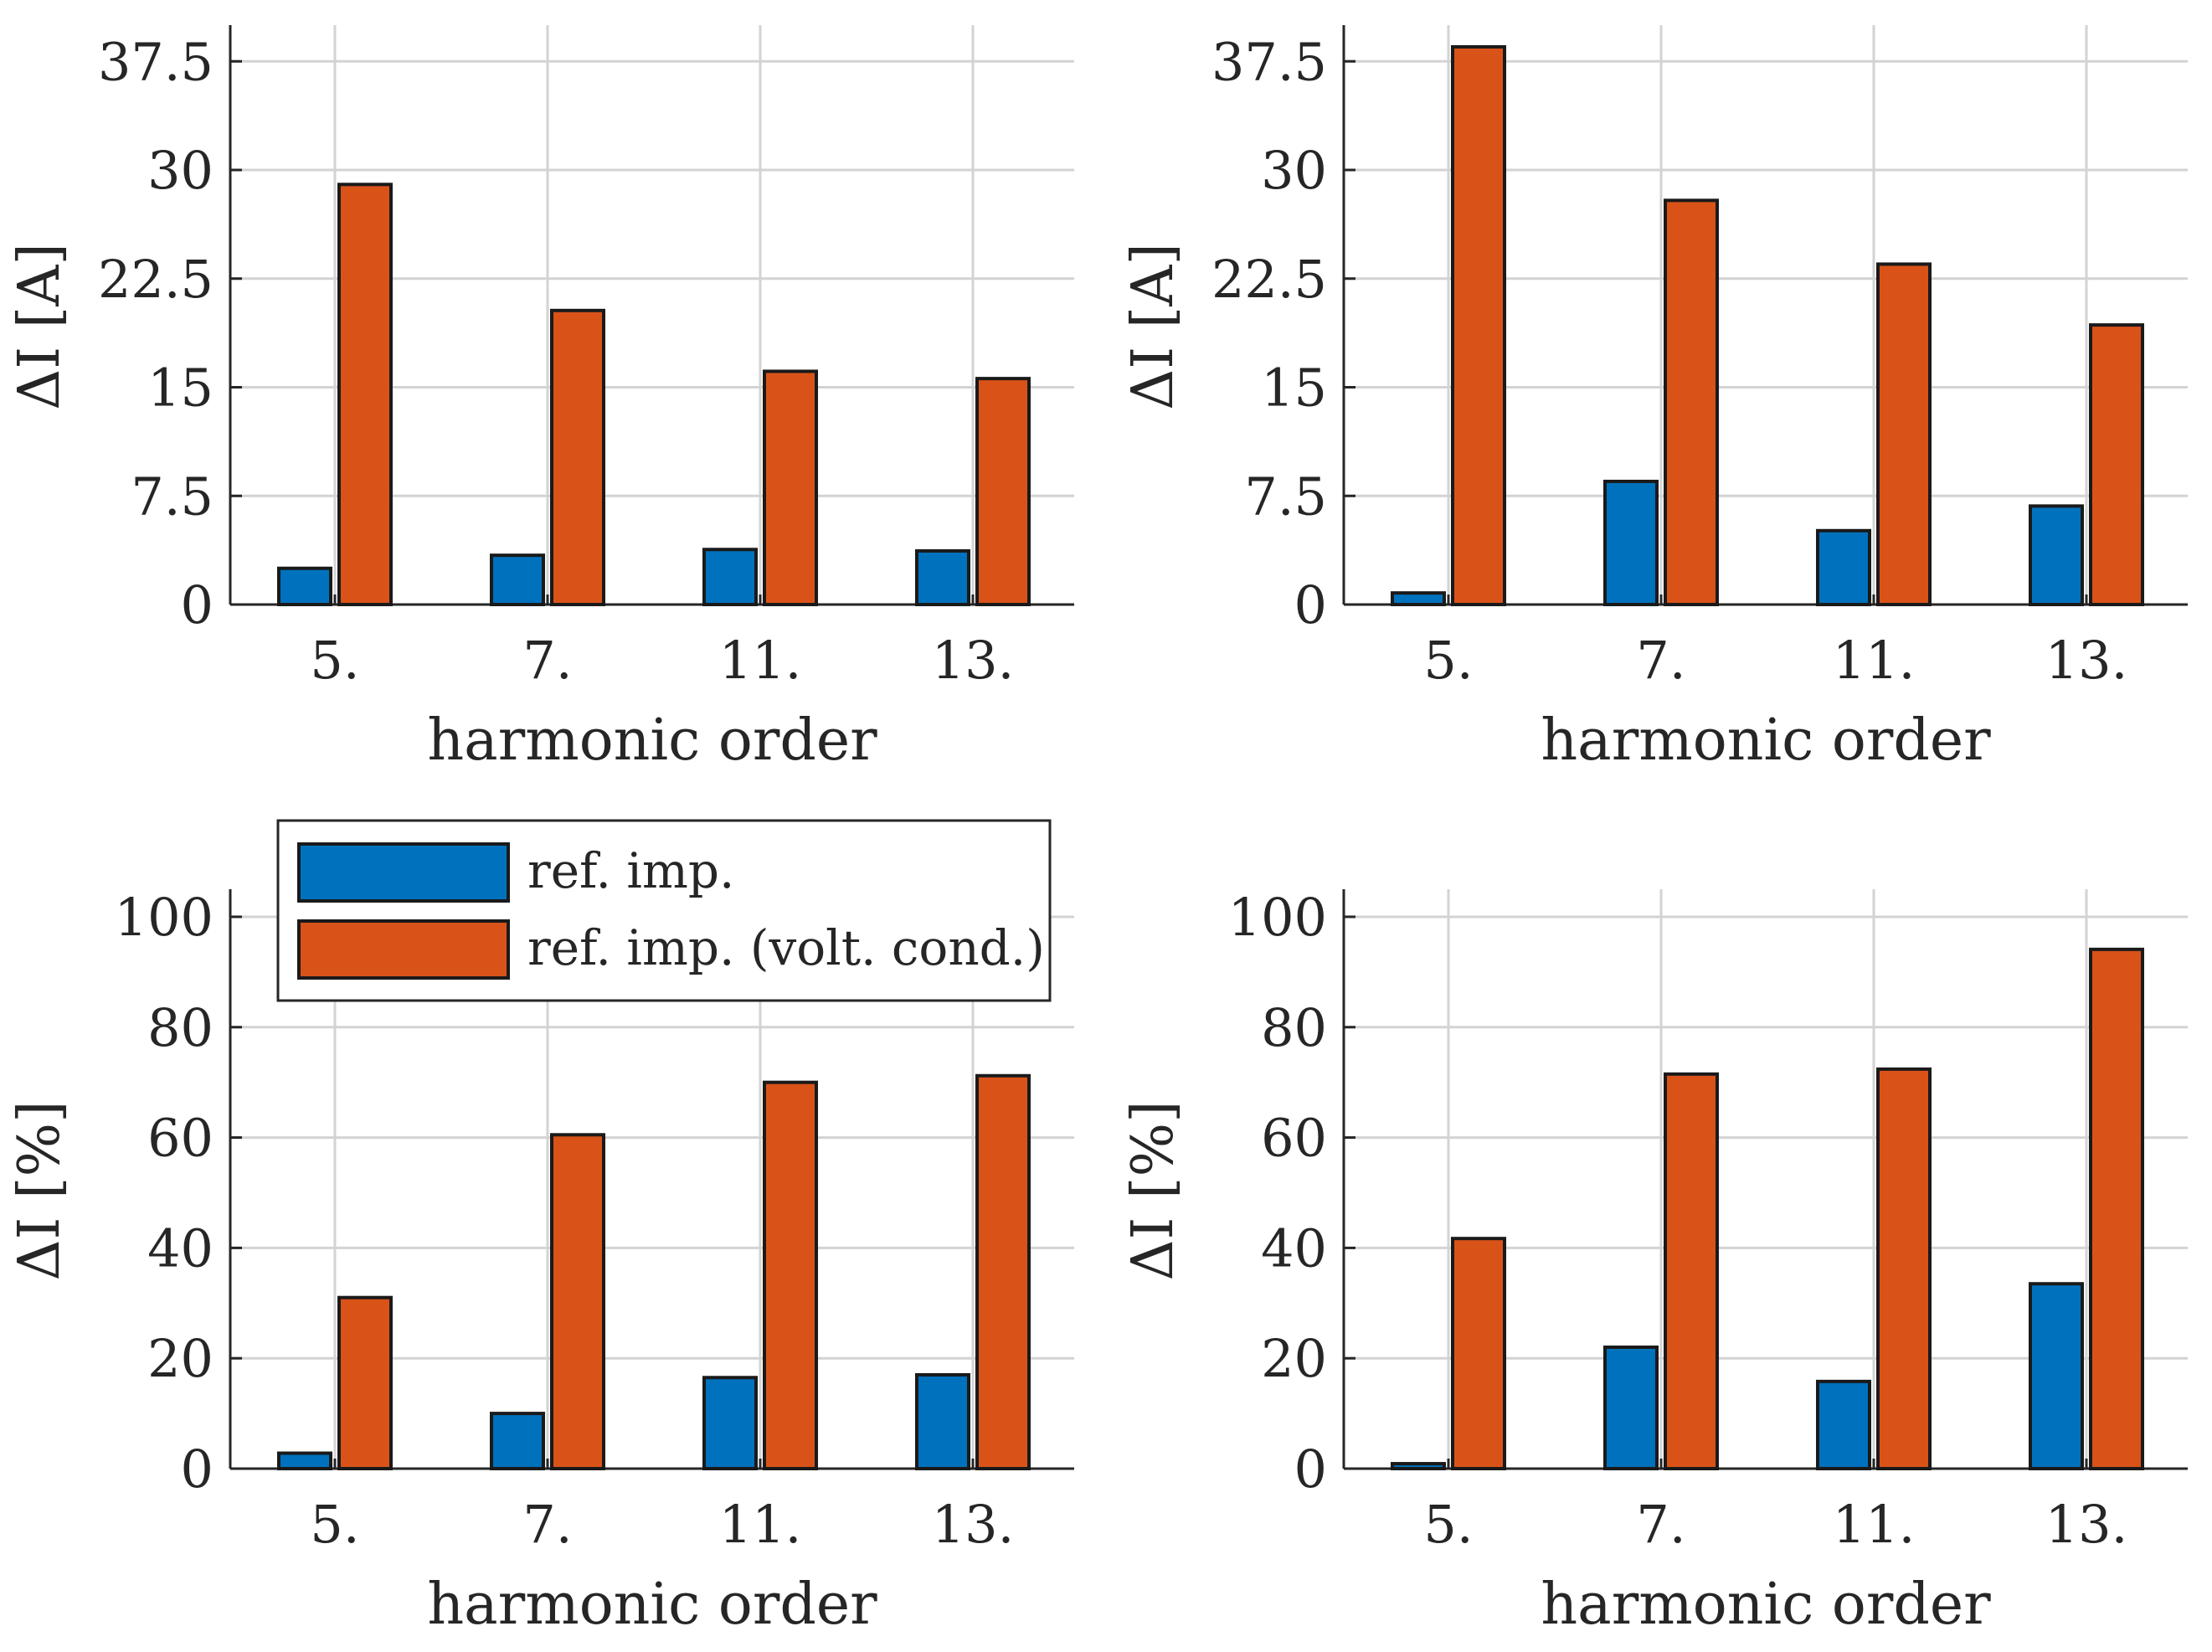 This screenshot has height=1652, width=2212. What do you see at coordinates (403, 949) in the screenshot?
I see `legend-swatch-volt-cond` at bounding box center [403, 949].